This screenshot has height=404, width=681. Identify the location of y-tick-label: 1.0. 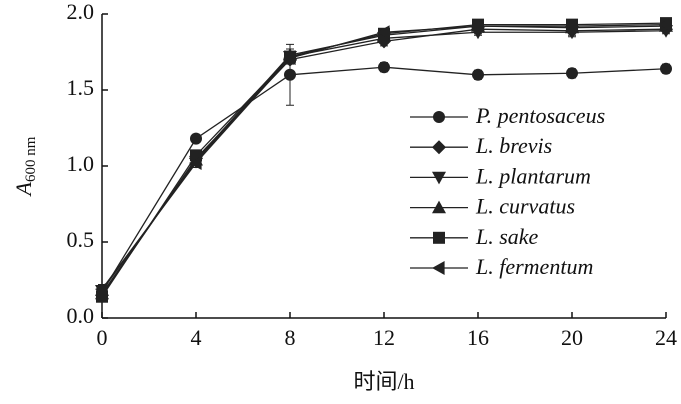
(81, 163).